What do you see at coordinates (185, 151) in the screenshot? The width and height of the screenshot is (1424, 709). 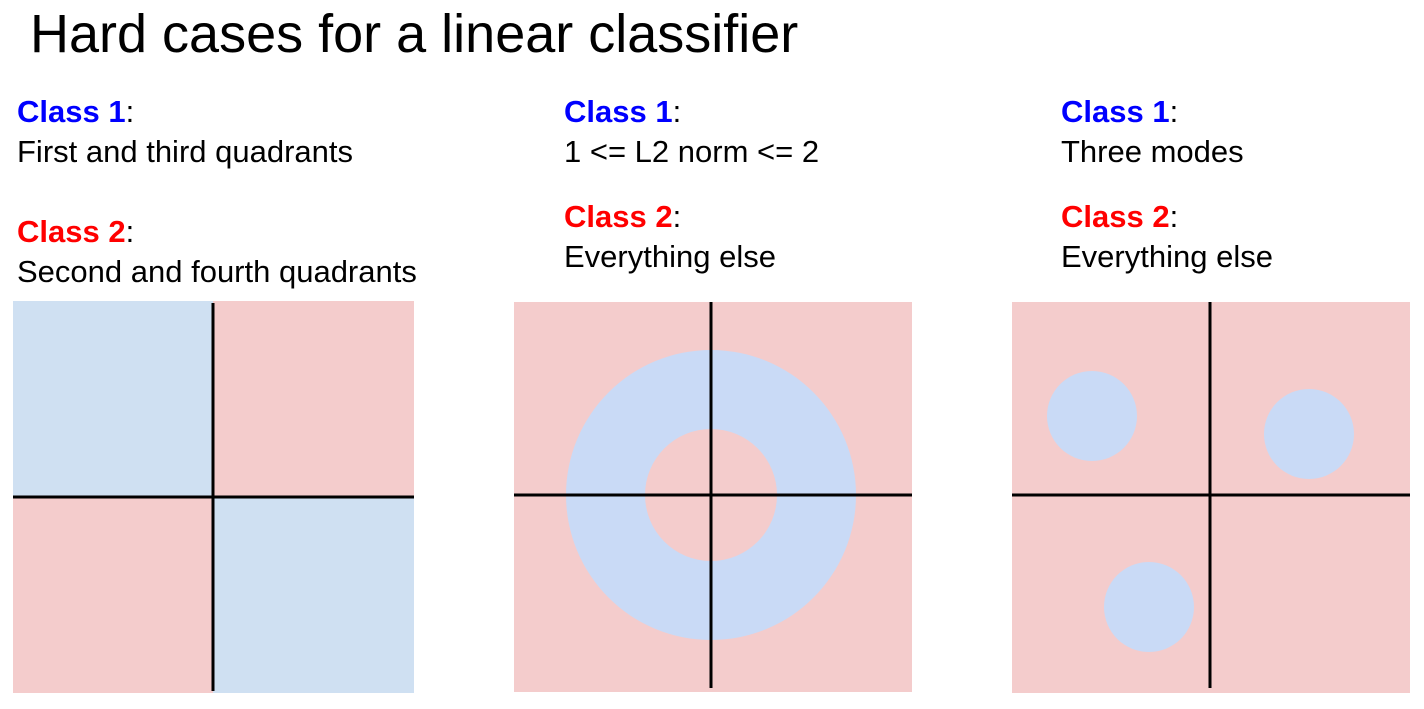 I see `panel-1-class1-desc: First and third quadrants` at bounding box center [185, 151].